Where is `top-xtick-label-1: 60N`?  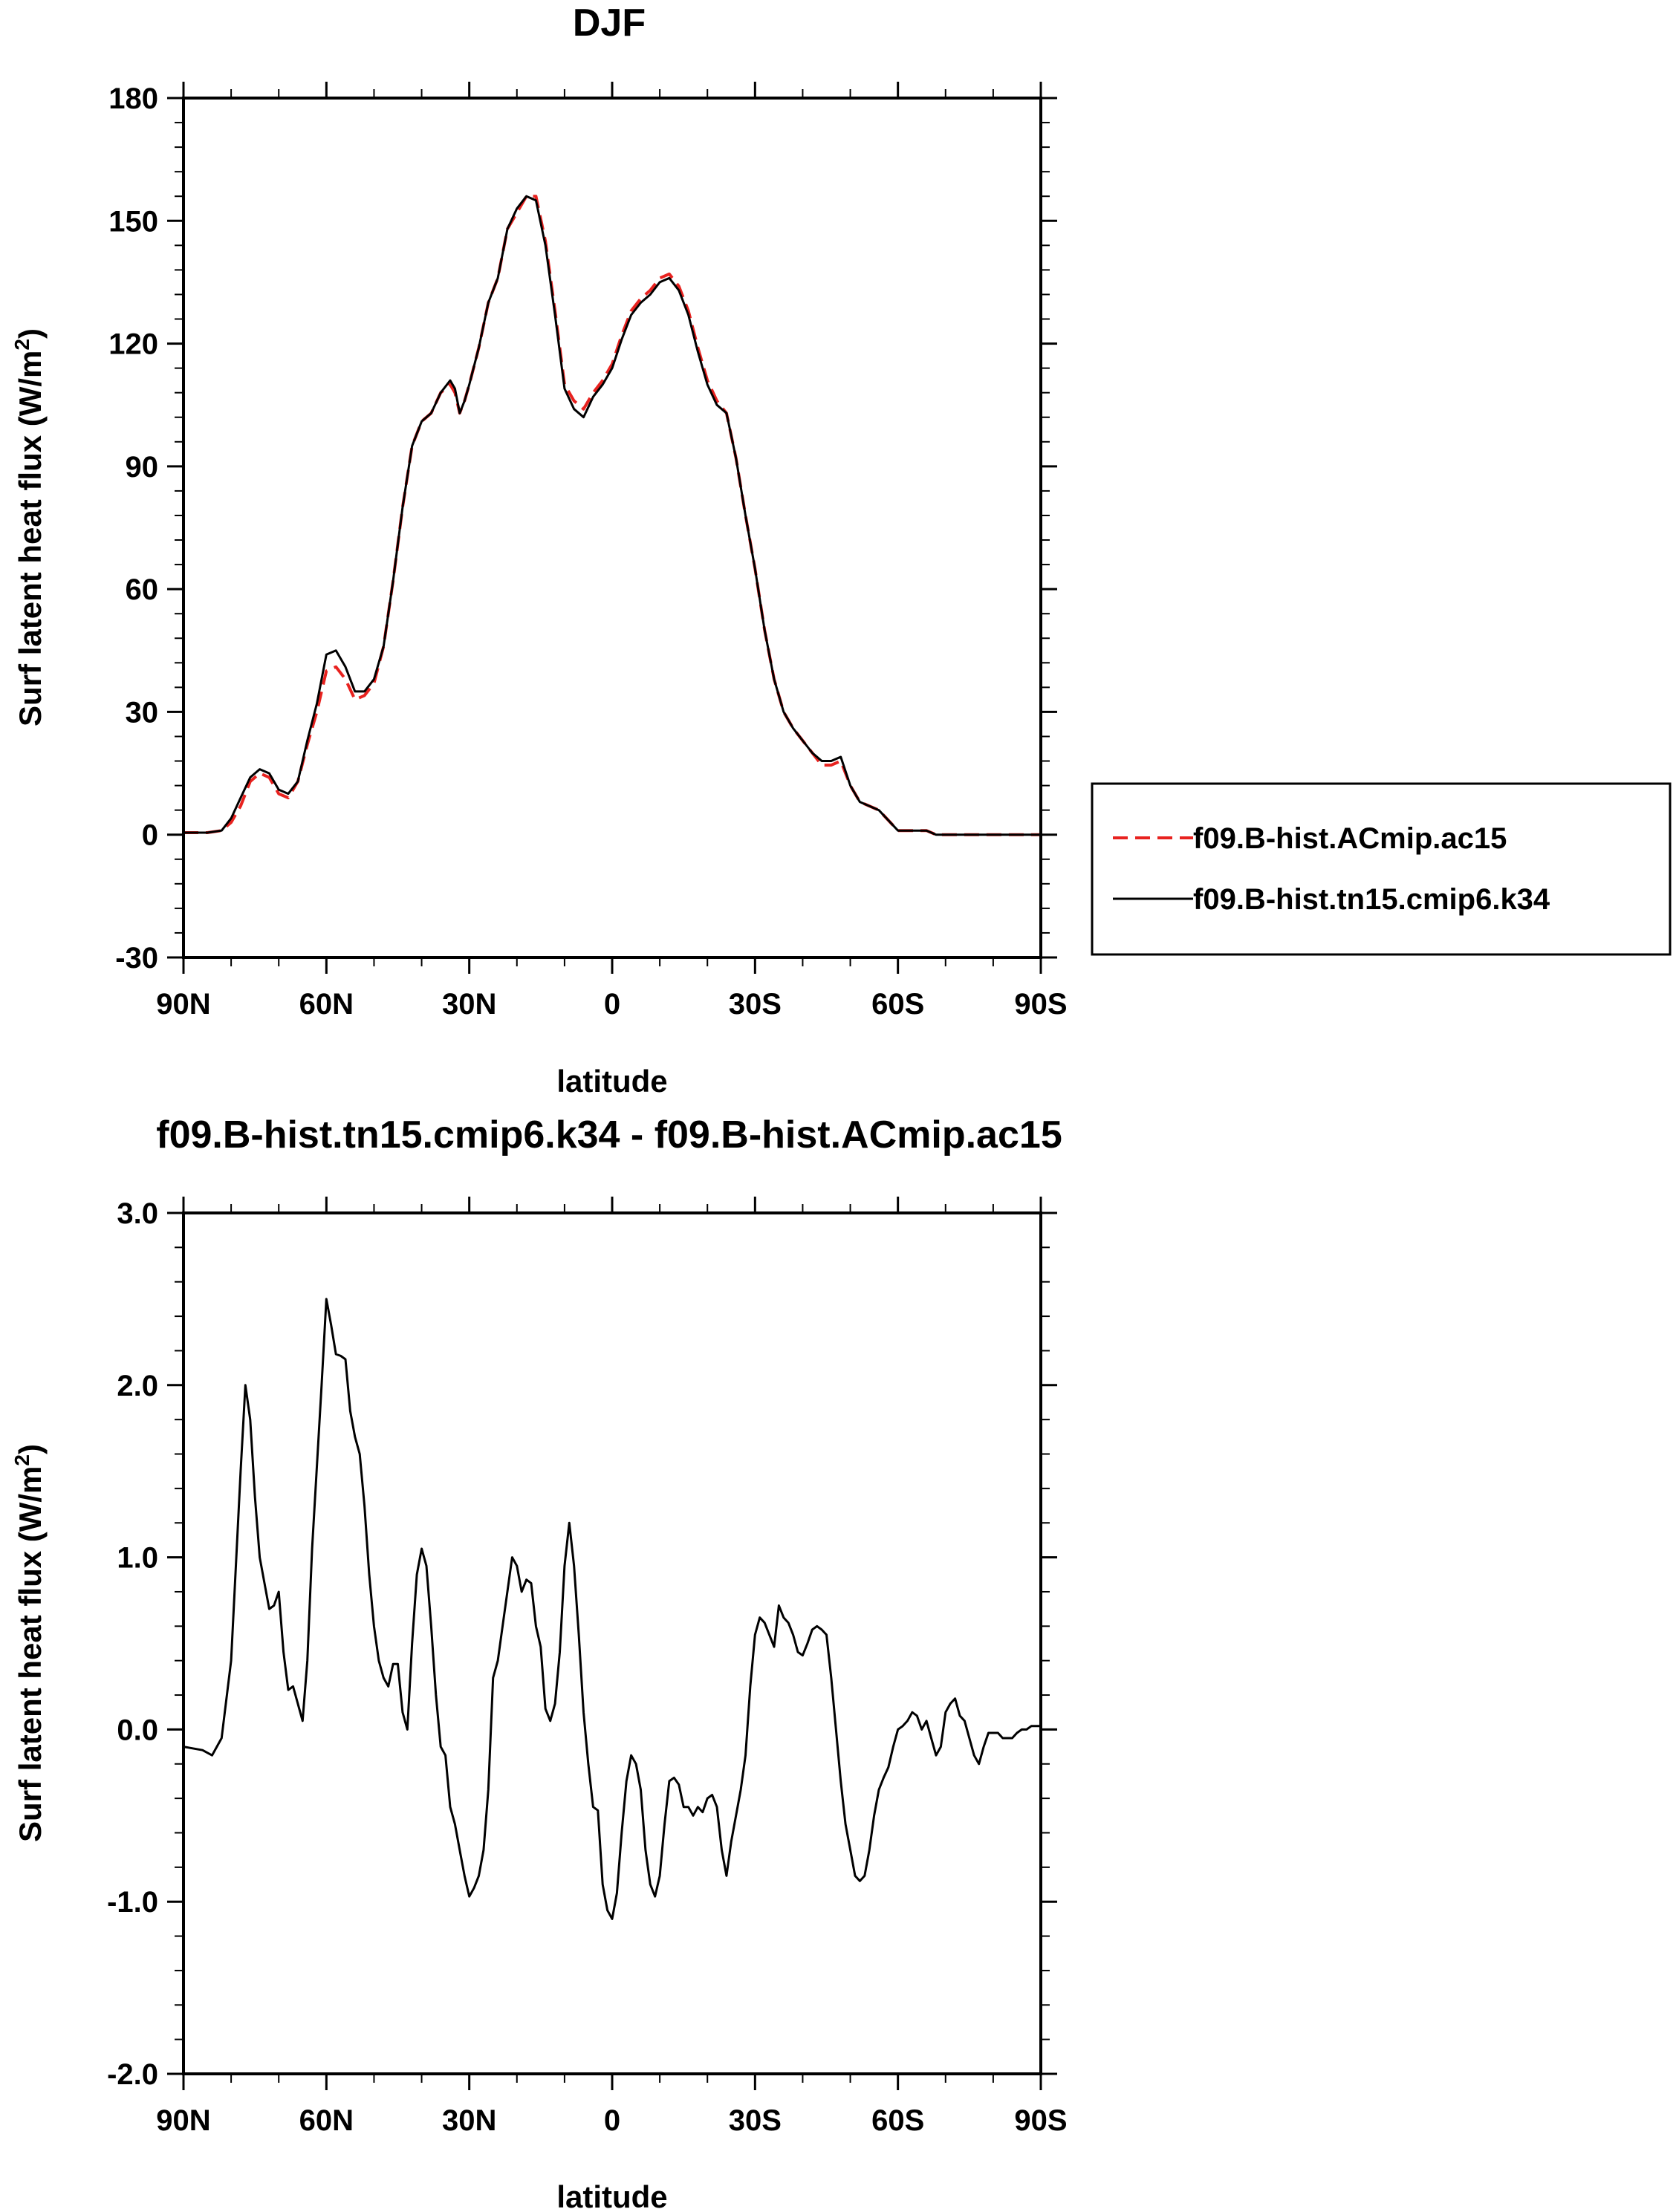
top-xtick-label-1: 60N is located at coordinates (326, 1005).